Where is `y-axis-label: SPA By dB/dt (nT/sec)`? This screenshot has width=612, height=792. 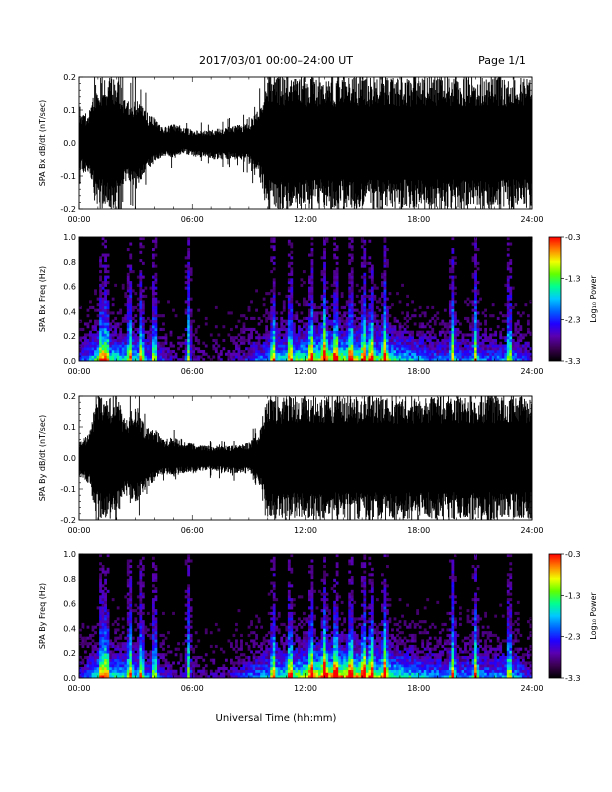
y-axis-label: SPA By dB/dt (nT/sec) is located at coordinates (42, 458).